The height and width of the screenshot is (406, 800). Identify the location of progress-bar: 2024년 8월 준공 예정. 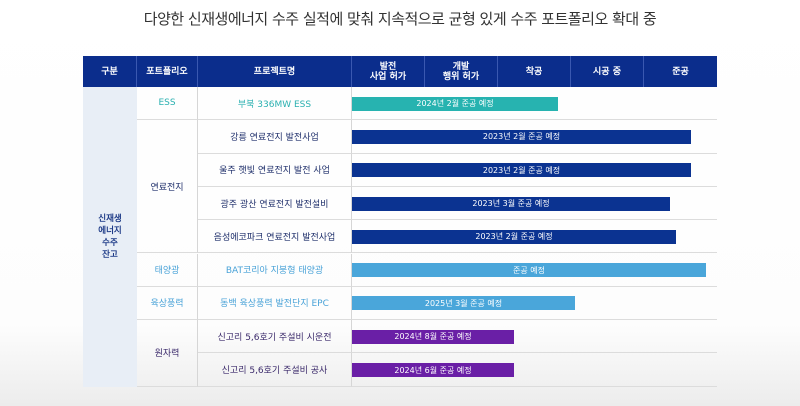
(433, 336).